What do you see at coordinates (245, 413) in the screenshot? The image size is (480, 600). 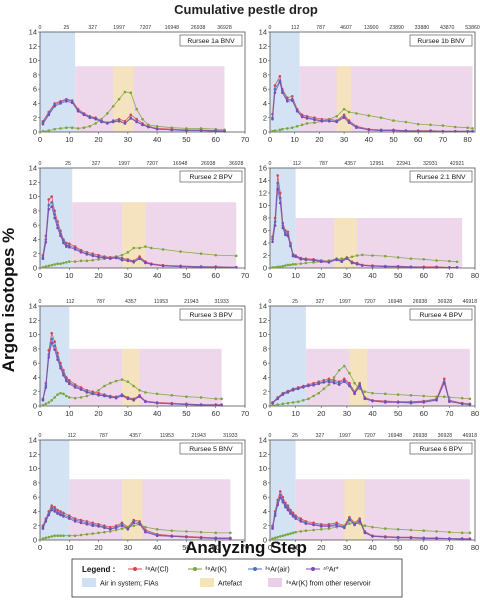 I see `x-tick-label: 70` at bounding box center [245, 413].